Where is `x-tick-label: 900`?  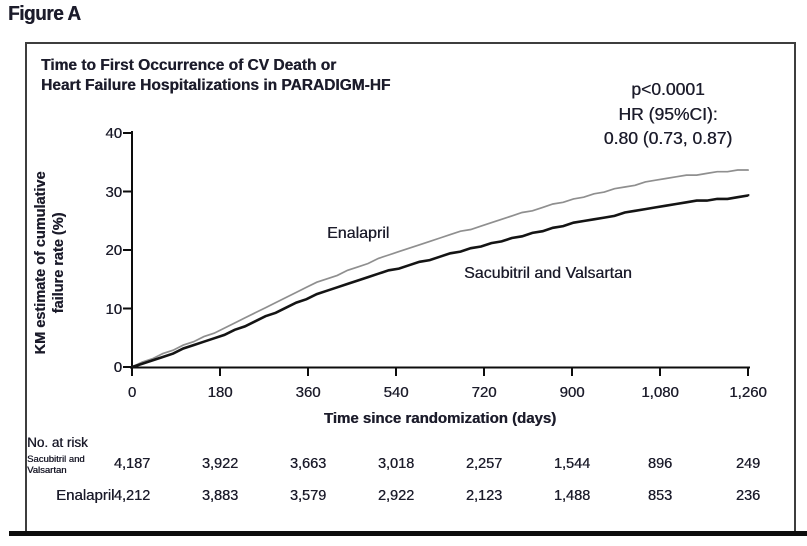
x-tick-label: 900 is located at coordinates (572, 392).